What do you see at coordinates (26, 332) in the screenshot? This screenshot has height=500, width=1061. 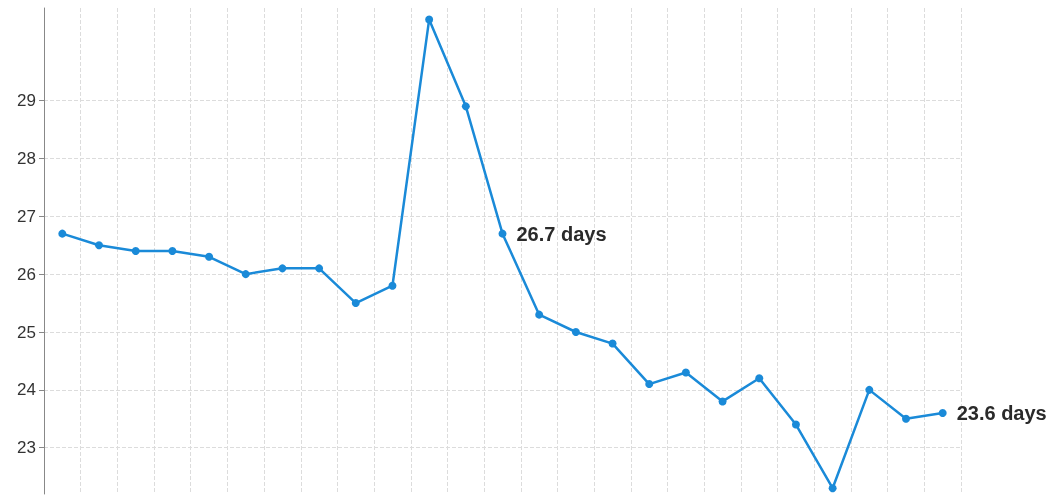 I see `y-tick-label: 25` at bounding box center [26, 332].